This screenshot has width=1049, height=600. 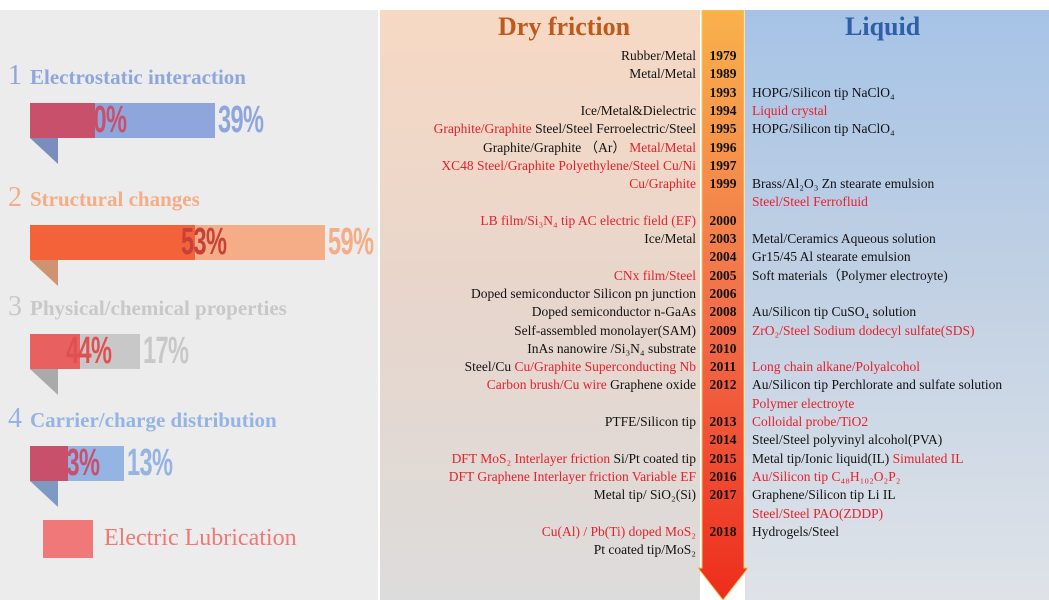 What do you see at coordinates (546, 385) in the screenshot?
I see `entry: Carbon brush/Cu wire` at bounding box center [546, 385].